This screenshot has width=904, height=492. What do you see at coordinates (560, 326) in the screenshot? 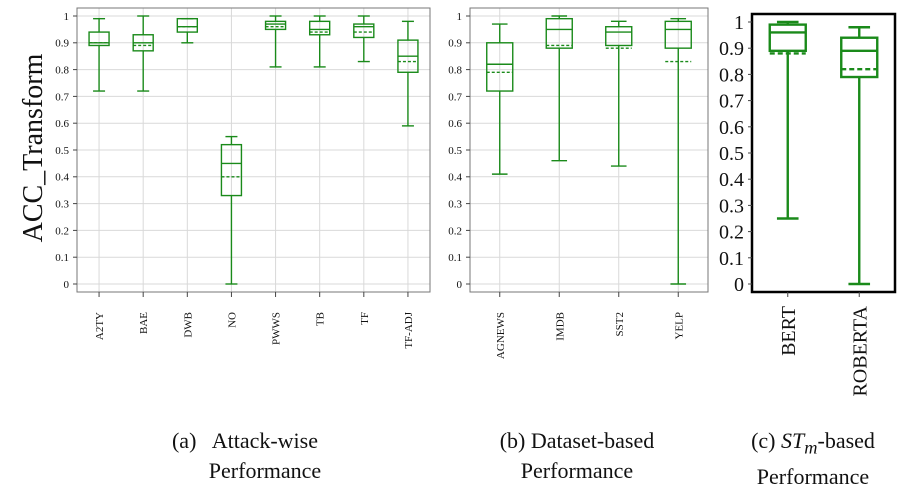
I see `x-tick-label: IMDB` at bounding box center [560, 326].